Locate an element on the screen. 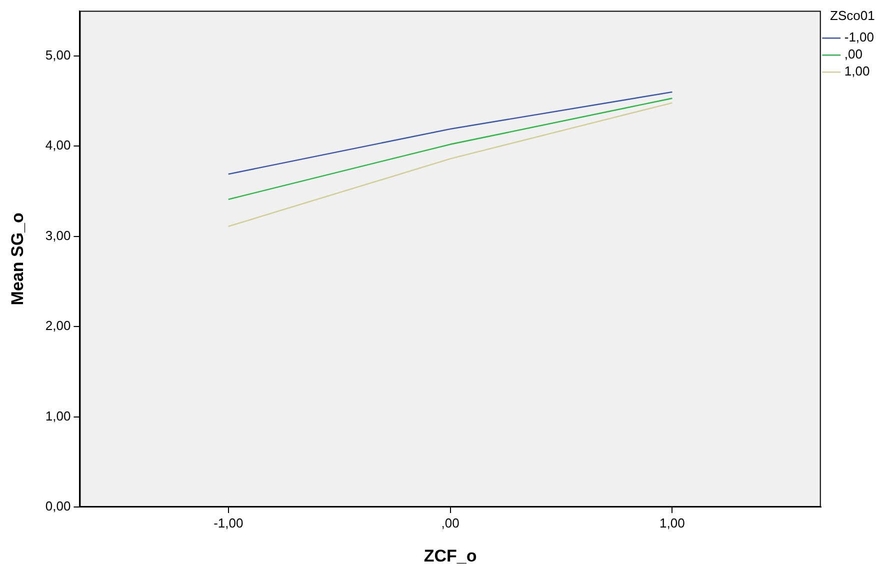 The height and width of the screenshot is (575, 888). y-tick-label: 2,00 is located at coordinates (58, 326).